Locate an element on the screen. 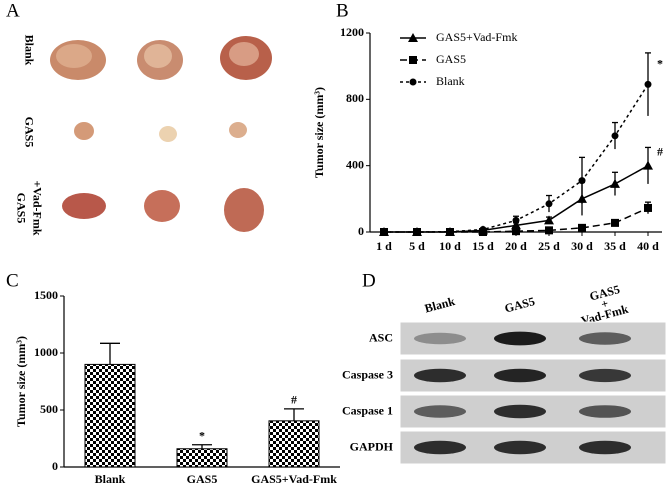 Image resolution: width=672 pixels, height=488 pixels. x-tick-label: 10 d is located at coordinates (450, 246).